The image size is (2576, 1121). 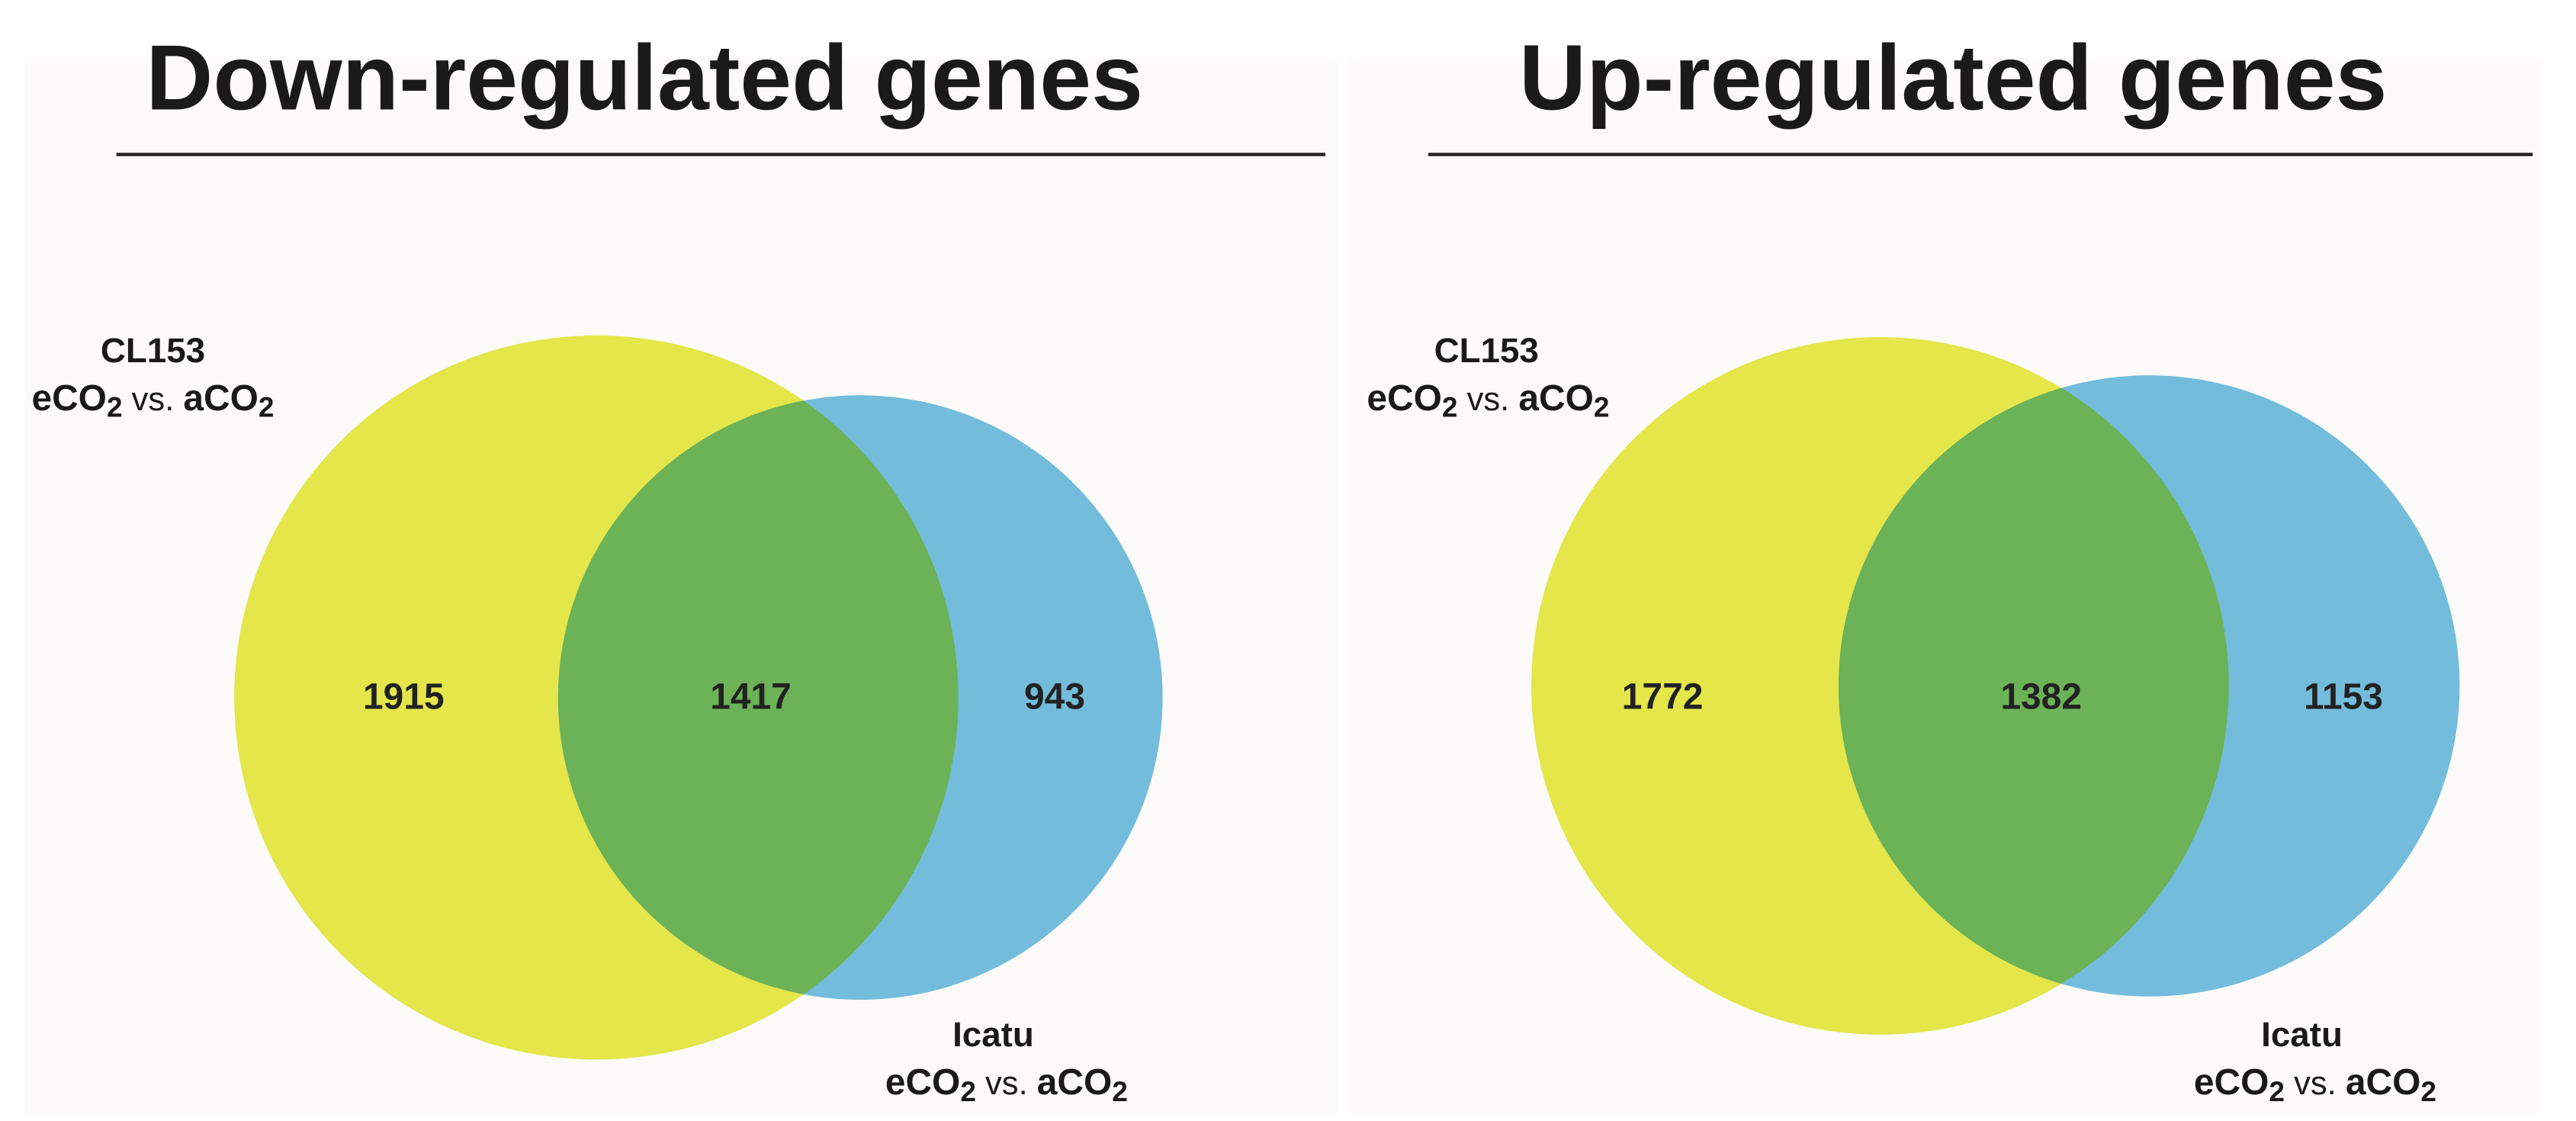 What do you see at coordinates (404, 697) in the screenshot?
I see `count-only-cl153: 1915` at bounding box center [404, 697].